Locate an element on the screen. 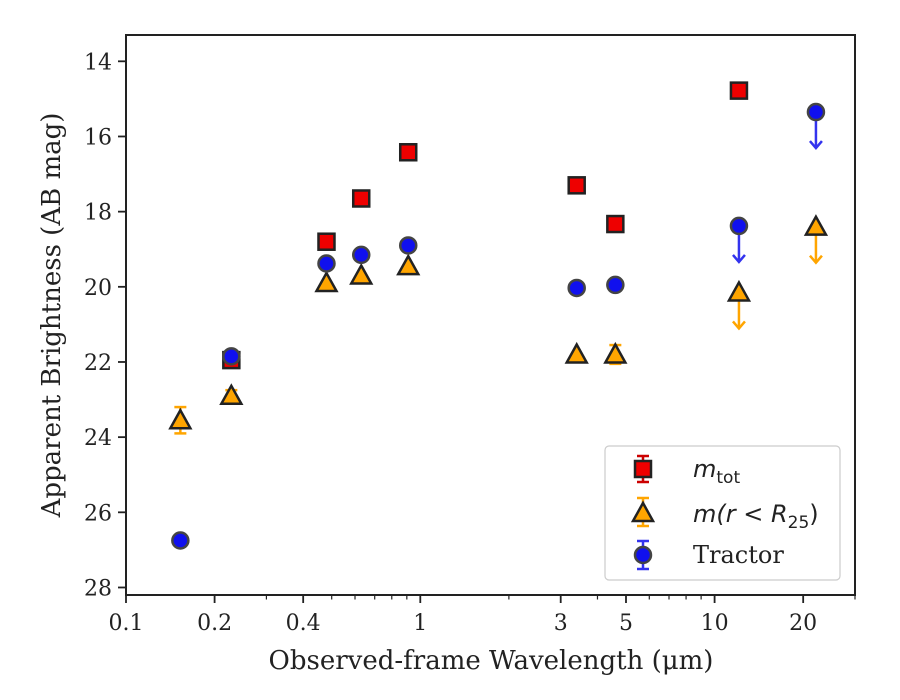  x-tick-label: 0.4 is located at coordinates (303, 623).